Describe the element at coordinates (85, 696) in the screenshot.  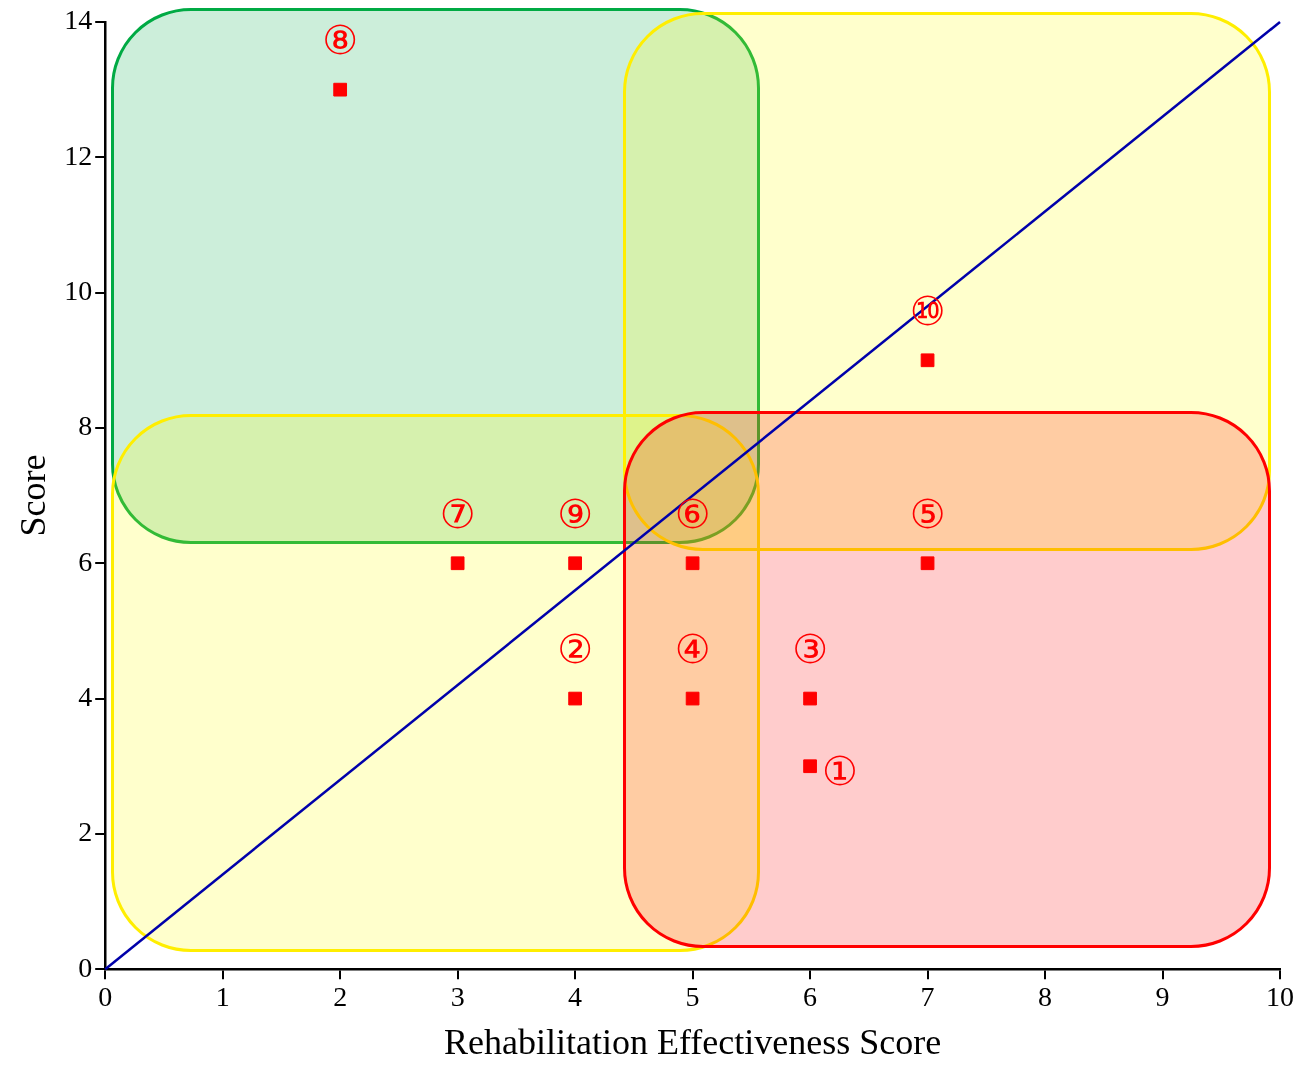
I see `y-tick-label: 4` at that location.